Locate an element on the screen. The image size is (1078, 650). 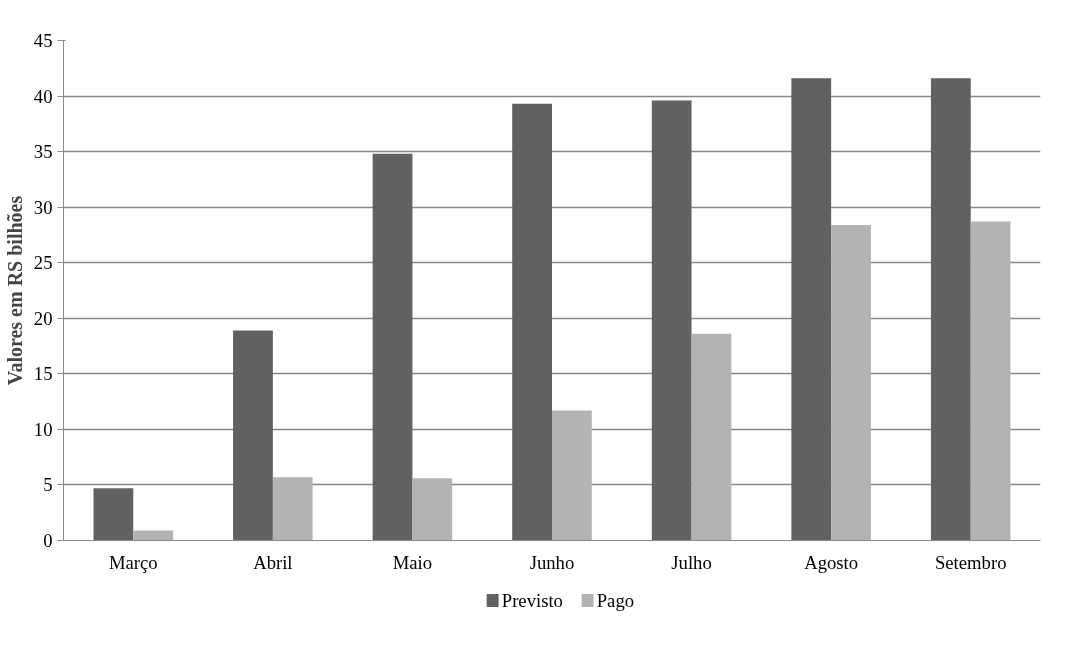
y-tick-label: 35 is located at coordinates (43, 152).